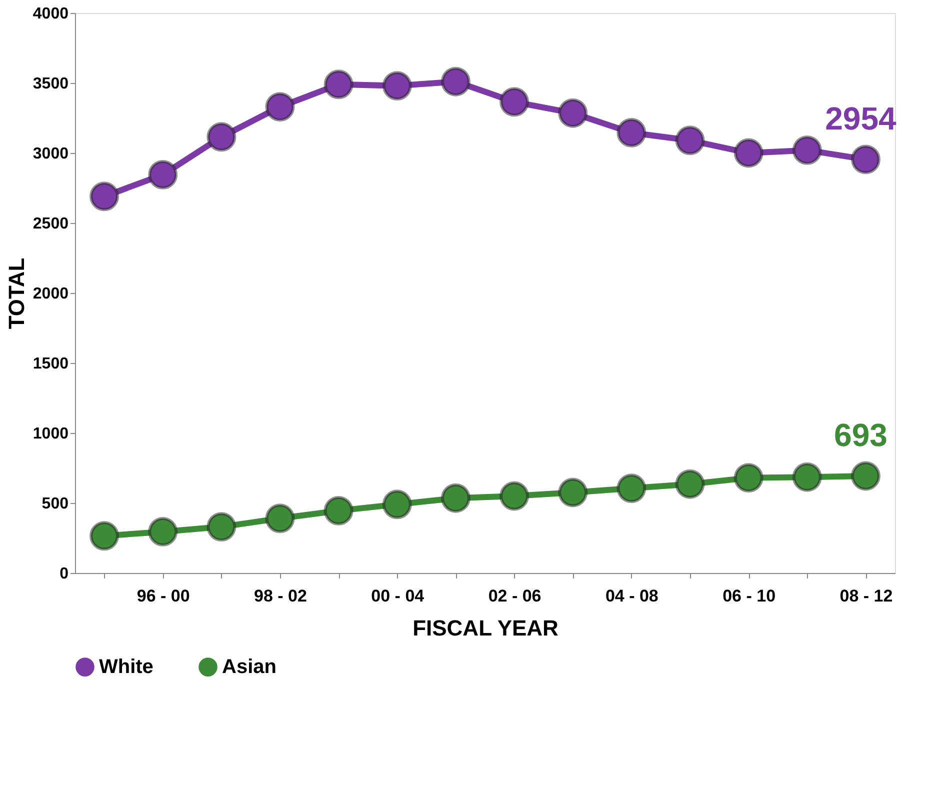 The image size is (940, 797). Describe the element at coordinates (50, 294) in the screenshot. I see `y-tick-label: 2000` at that location.